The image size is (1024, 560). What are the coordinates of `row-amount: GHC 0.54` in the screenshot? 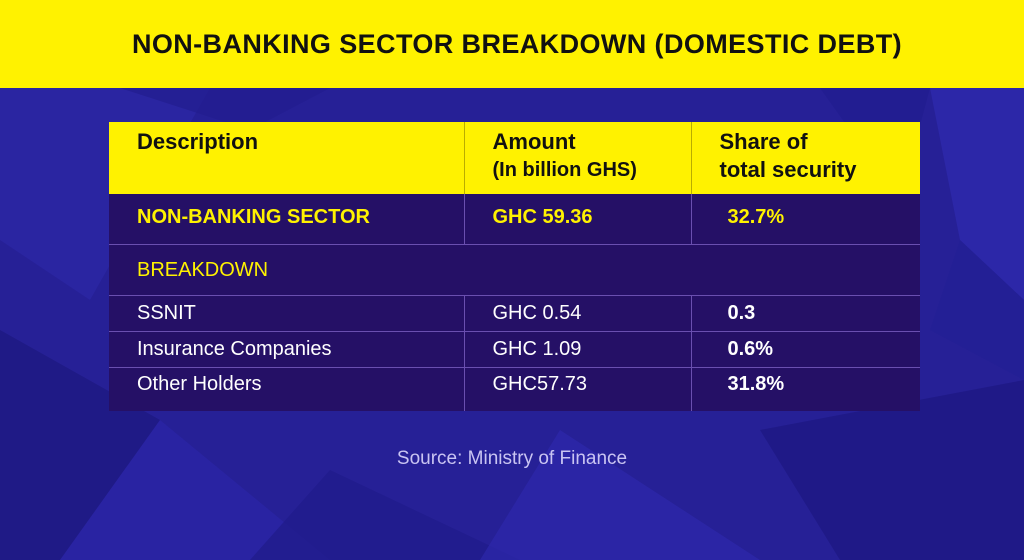 It's located at (578, 313).